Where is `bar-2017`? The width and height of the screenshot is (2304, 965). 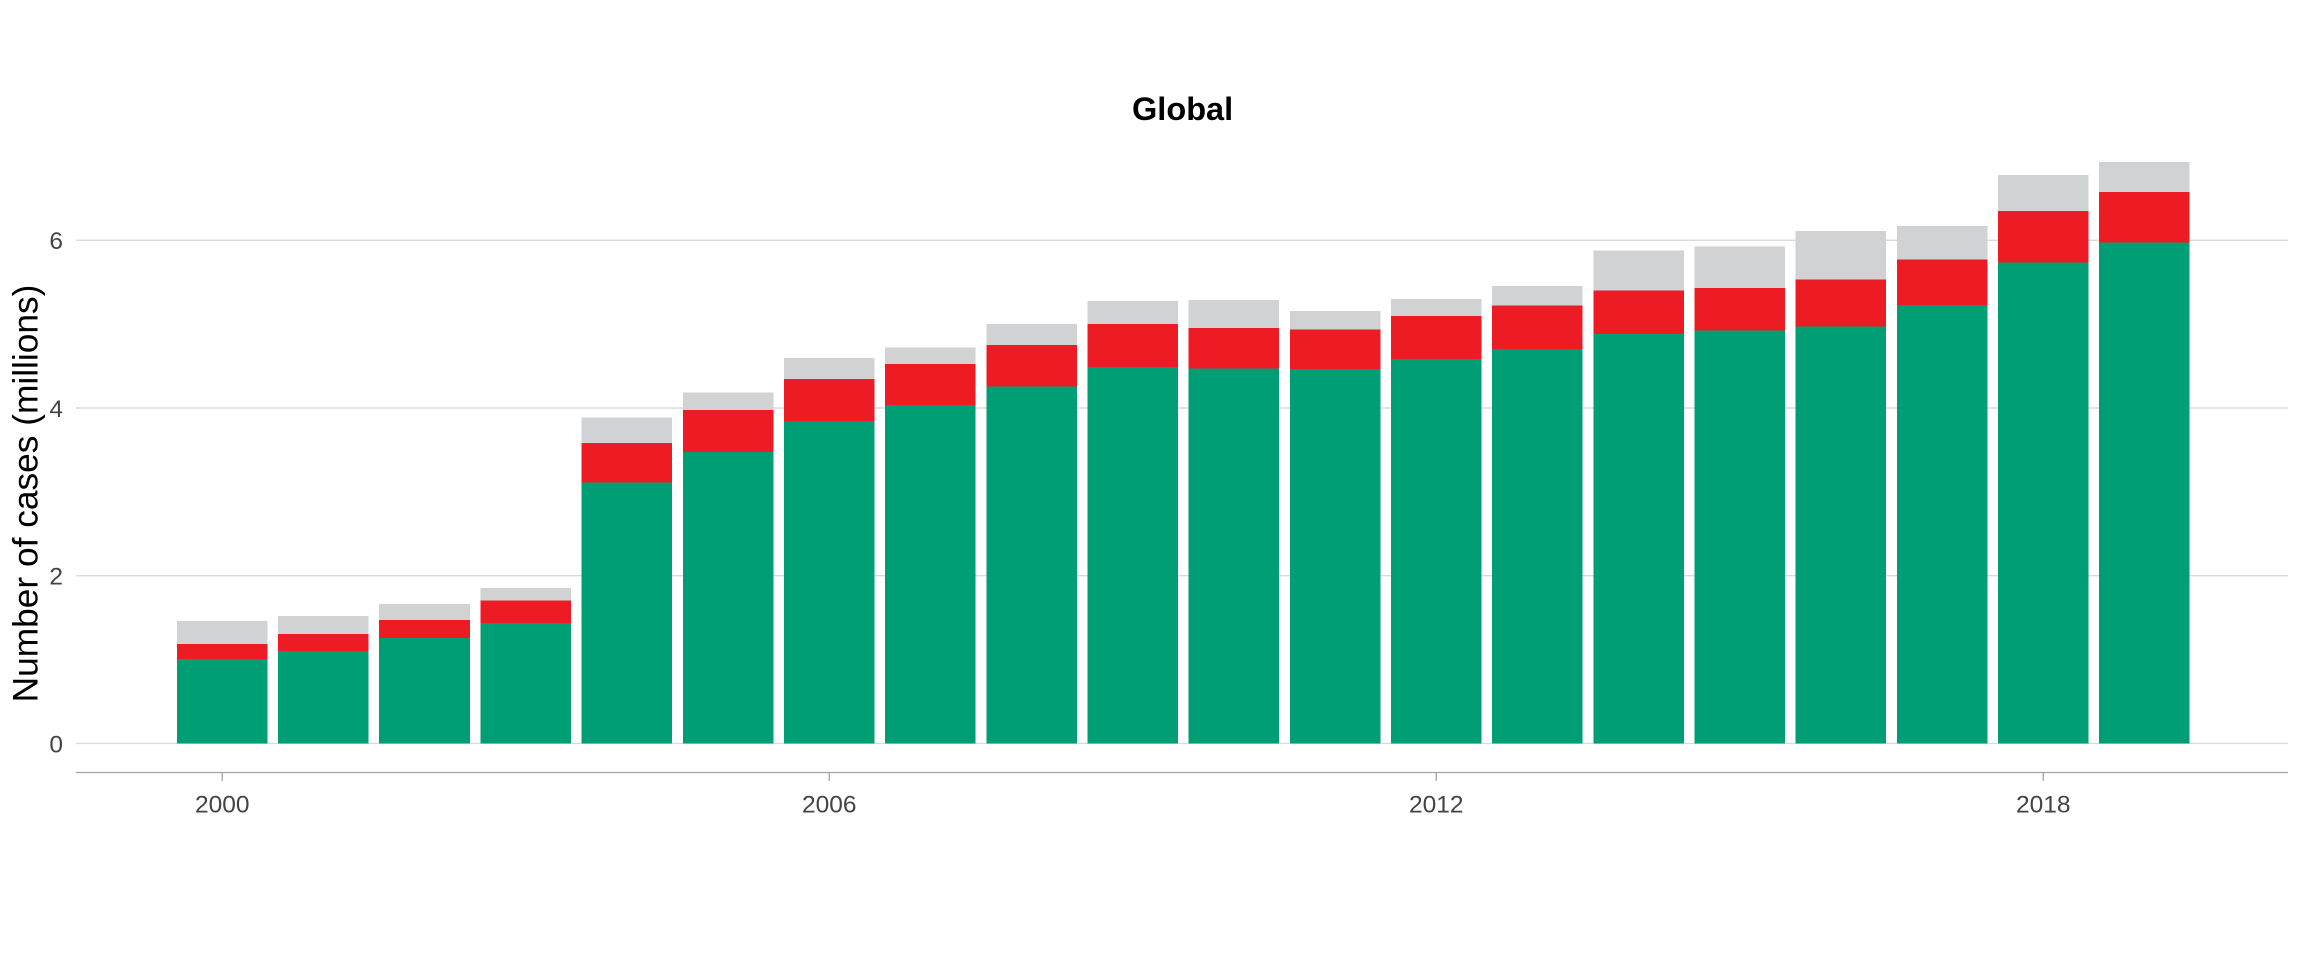
bar-2017 is located at coordinates (1942, 484).